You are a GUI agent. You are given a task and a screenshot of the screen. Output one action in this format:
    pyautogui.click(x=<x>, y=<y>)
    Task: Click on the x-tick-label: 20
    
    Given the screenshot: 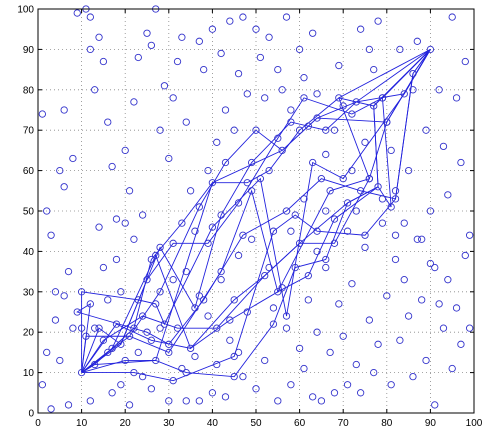 What is the action you would take?
    pyautogui.click(x=126, y=423)
    